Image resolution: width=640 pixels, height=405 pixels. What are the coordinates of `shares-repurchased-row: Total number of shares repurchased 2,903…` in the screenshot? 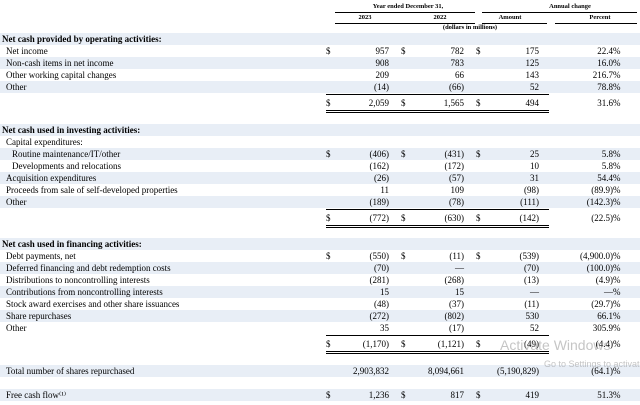 It's located at (320, 371).